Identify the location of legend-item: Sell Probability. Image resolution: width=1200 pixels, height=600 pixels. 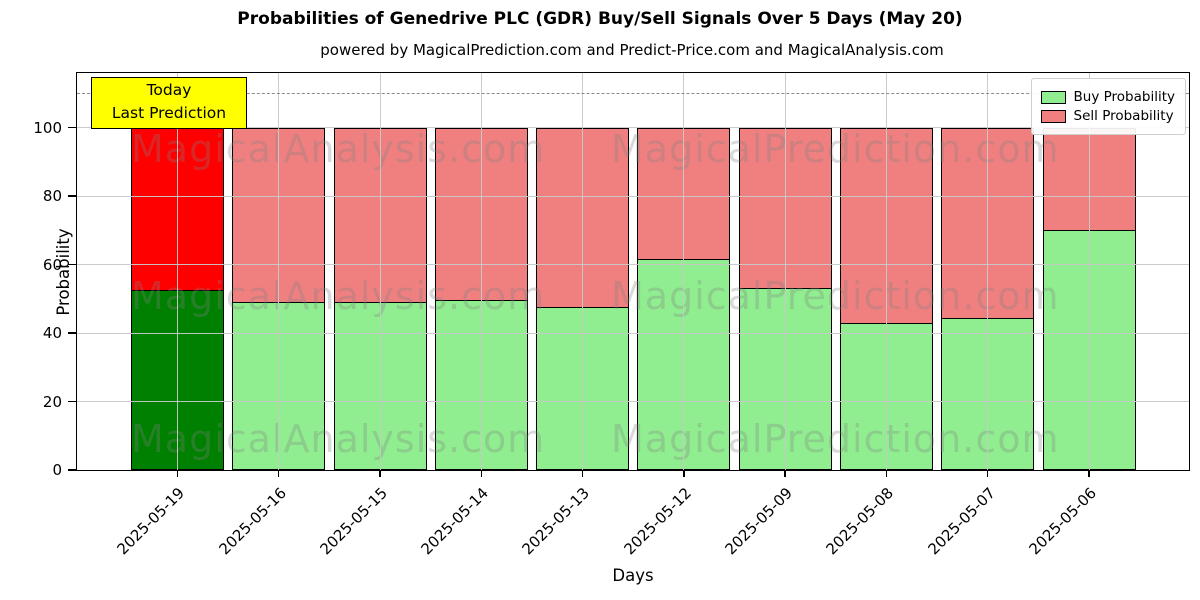
(1107, 116).